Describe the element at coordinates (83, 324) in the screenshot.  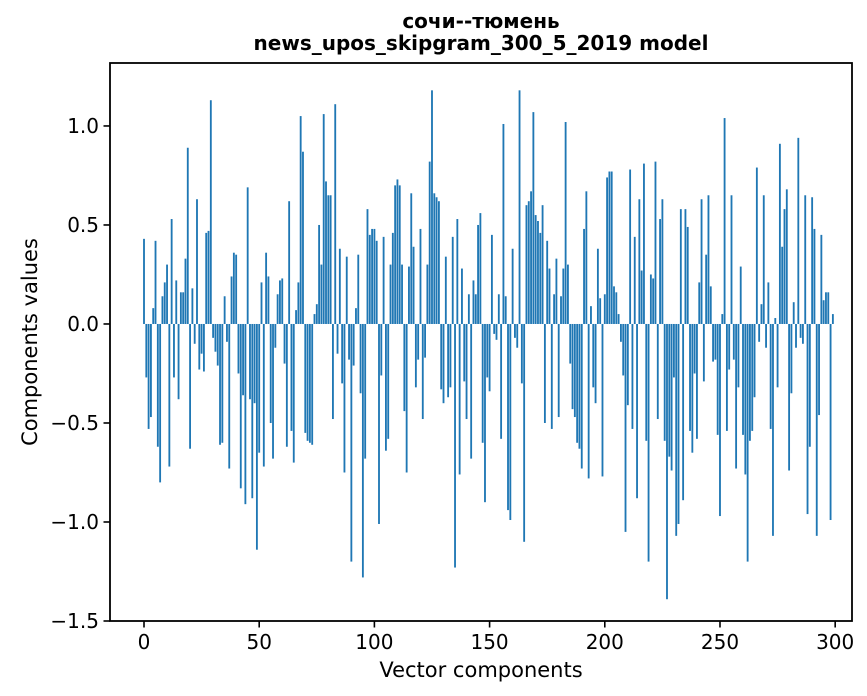
I see `y-tick-label: 0.0` at that location.